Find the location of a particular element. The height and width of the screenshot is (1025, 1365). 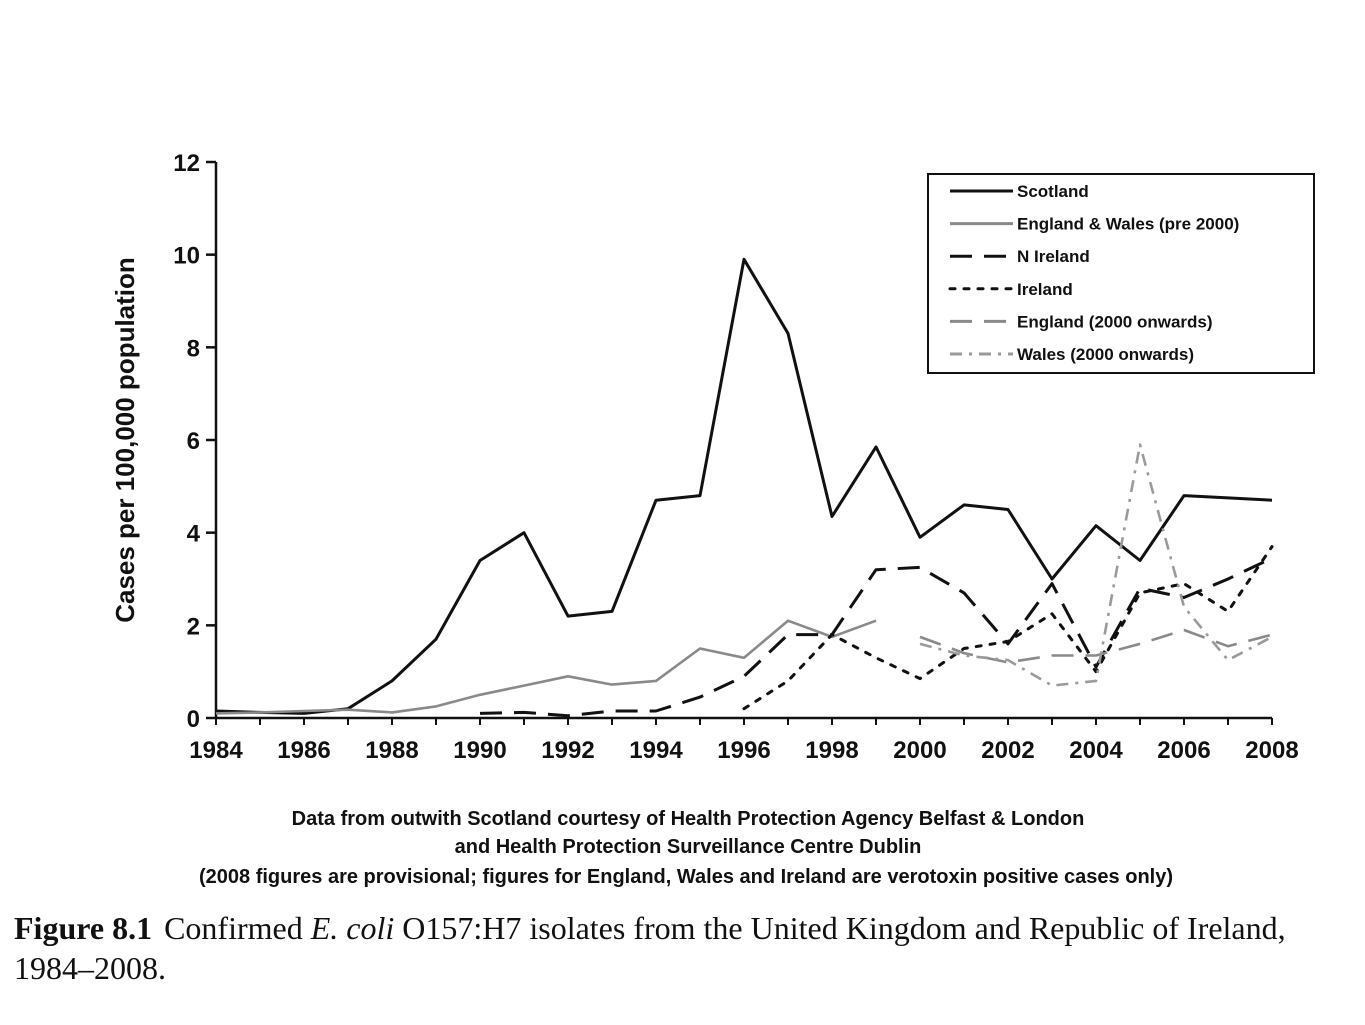

x-tick-label: 1998 is located at coordinates (831, 750).